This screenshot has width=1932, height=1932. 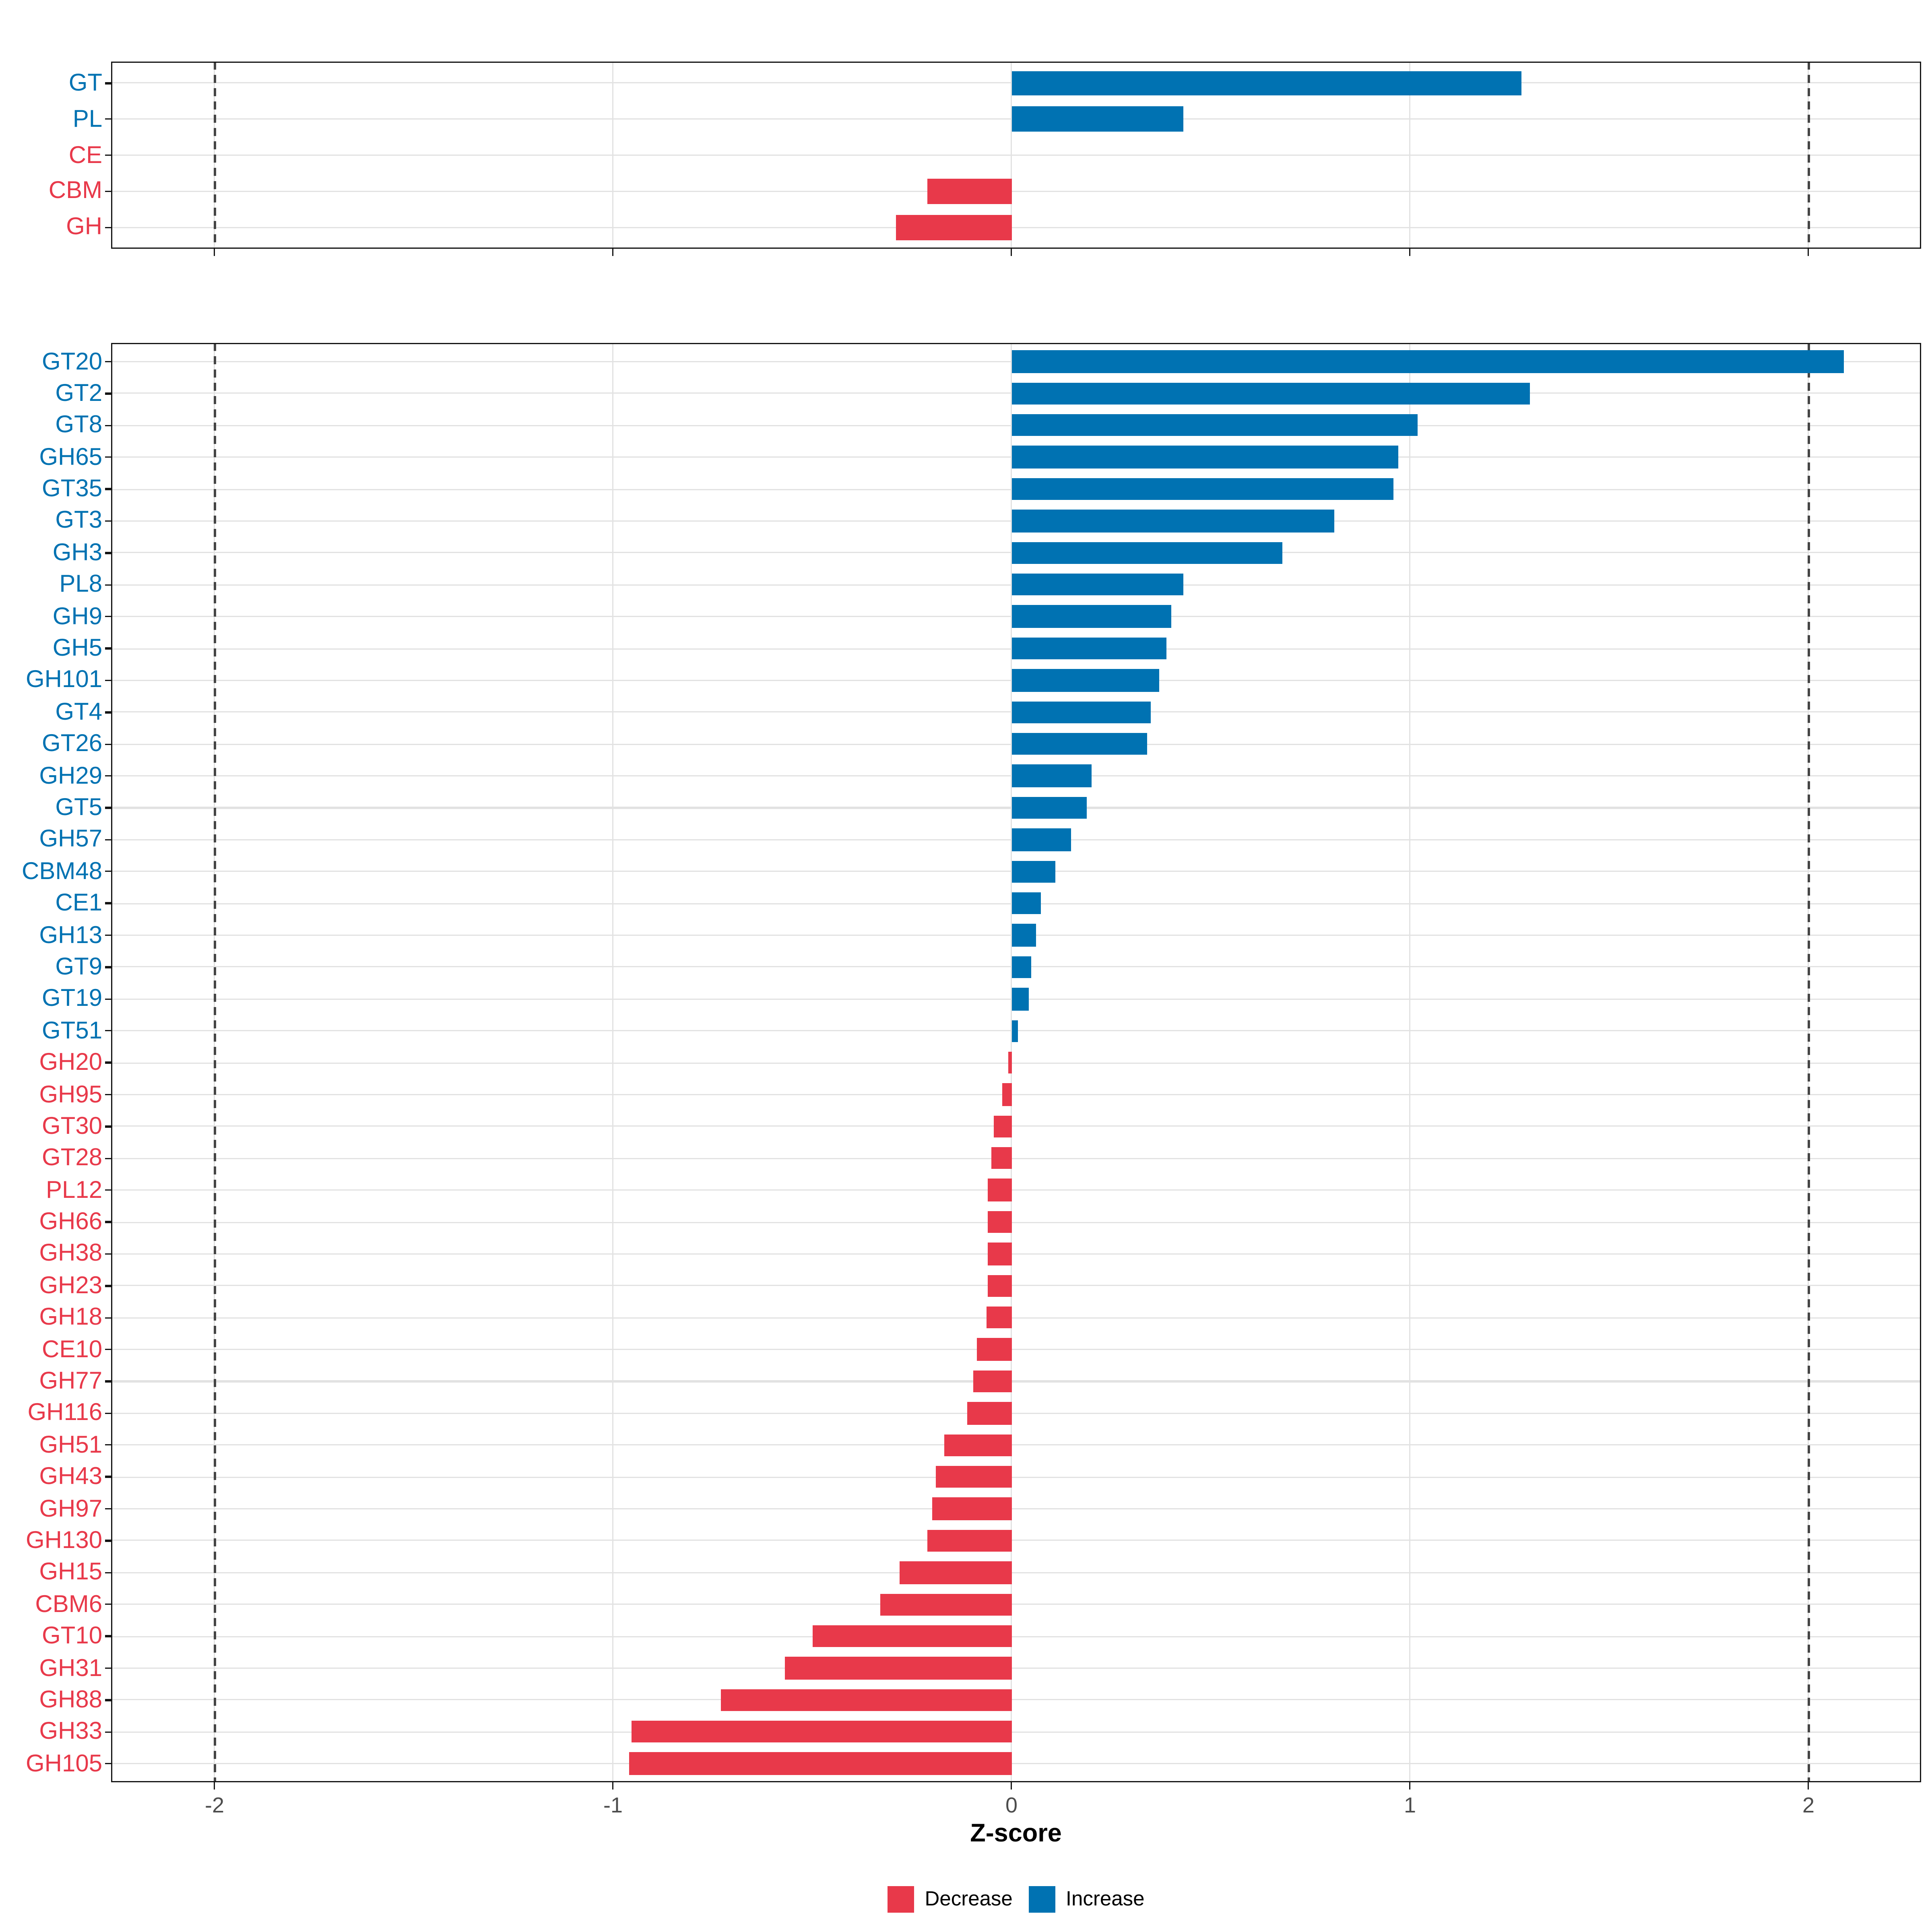 What do you see at coordinates (956, 1572) in the screenshot?
I see `bar-GH15` at bounding box center [956, 1572].